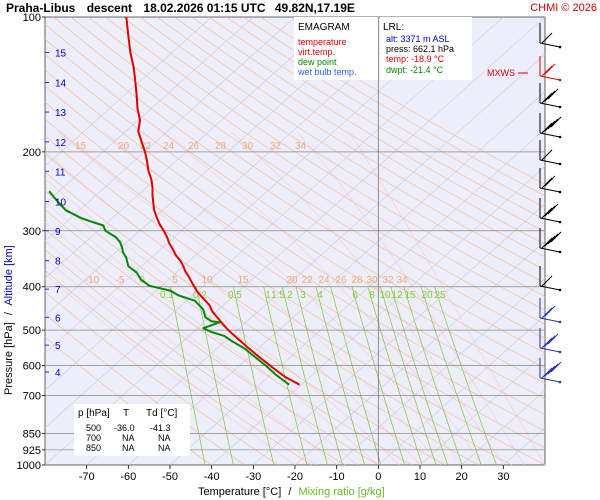 The height and width of the screenshot is (500, 600). Describe the element at coordinates (92, 280) in the screenshot. I see `theta-label: -10` at that location.